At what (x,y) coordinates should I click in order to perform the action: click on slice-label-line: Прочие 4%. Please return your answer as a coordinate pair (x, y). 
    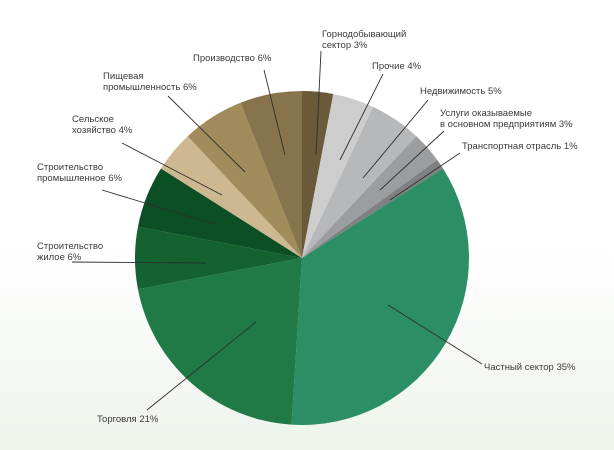
    Looking at the image, I should click on (397, 66).